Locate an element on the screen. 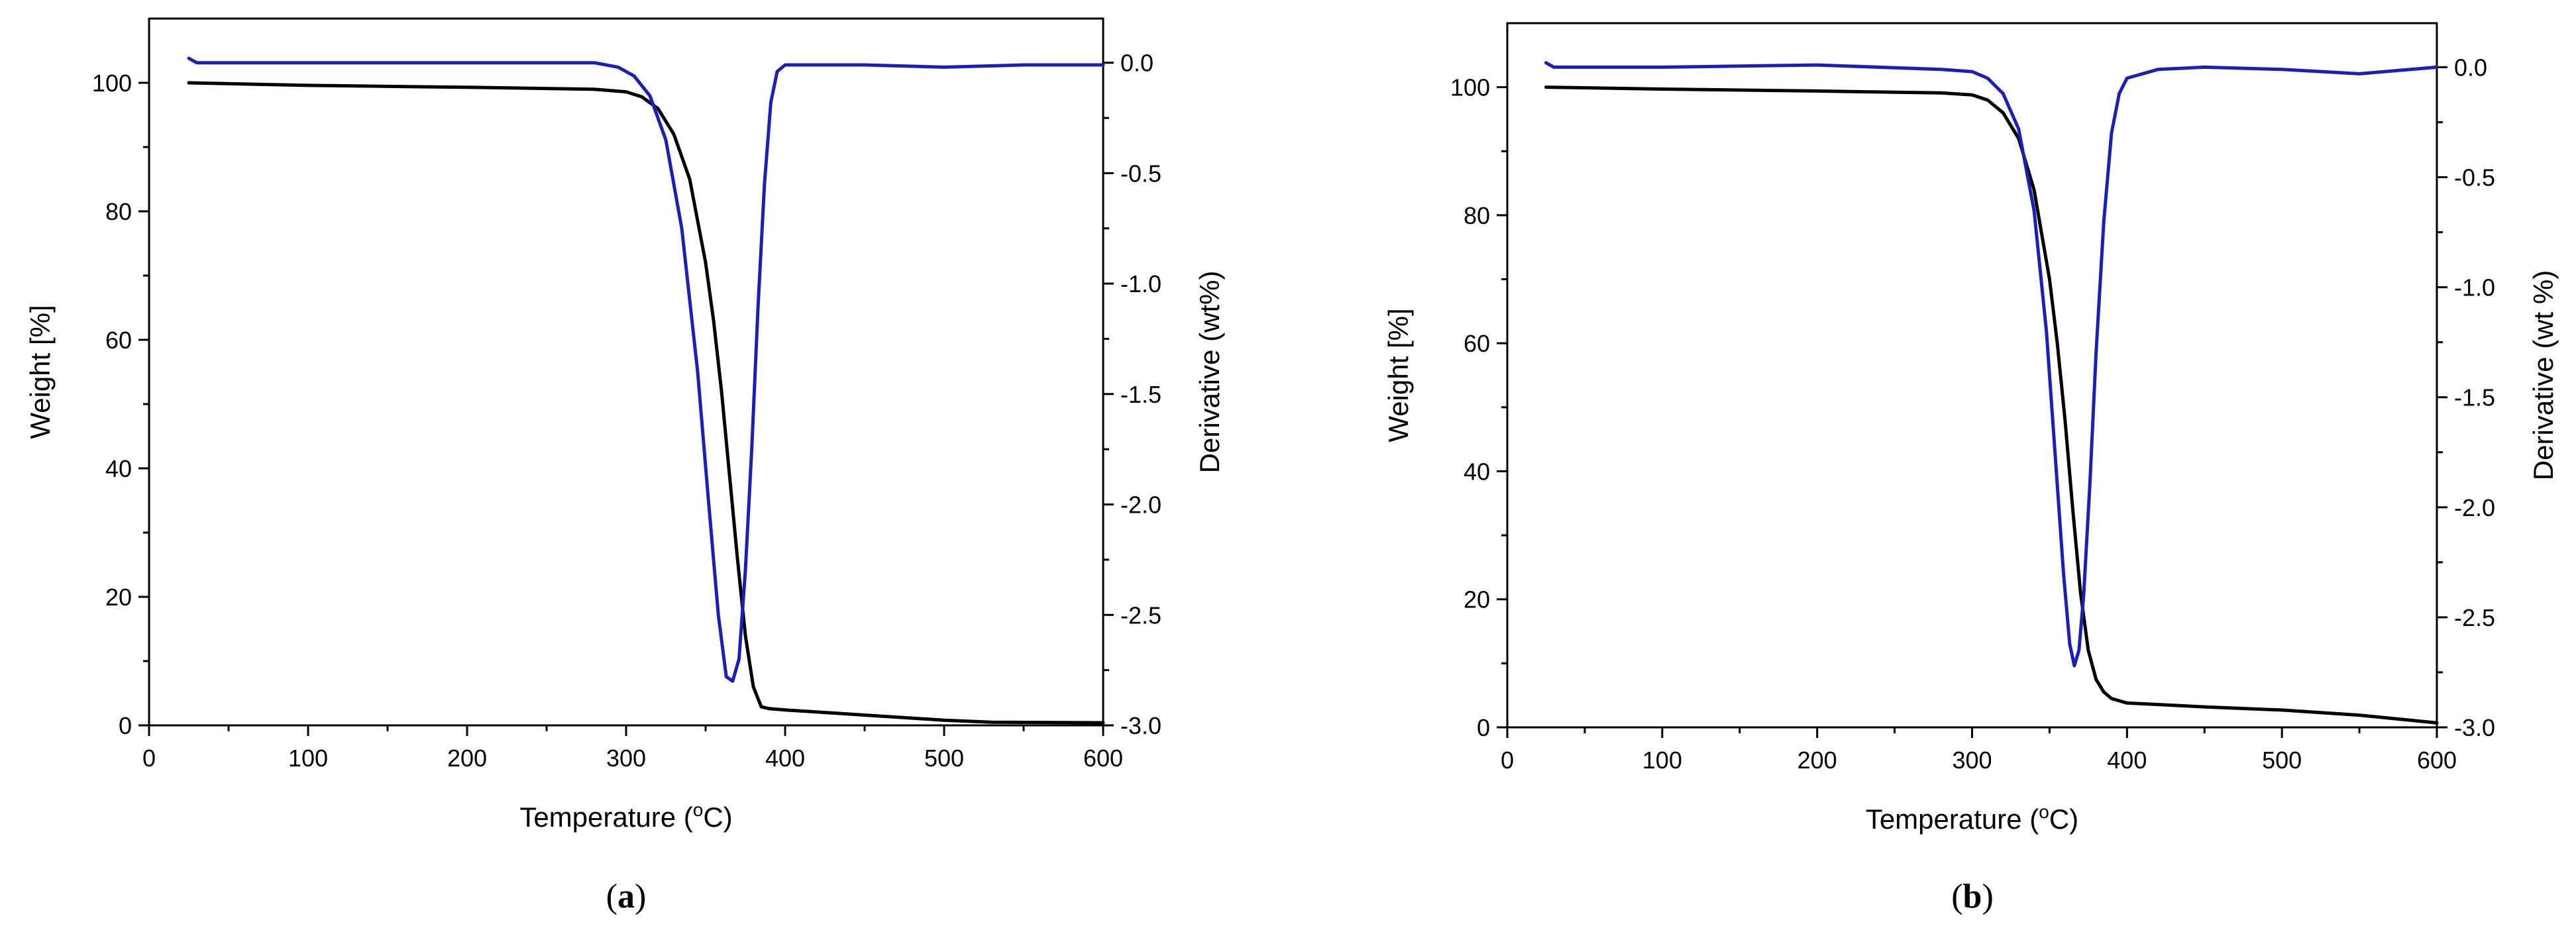 The width and height of the screenshot is (2576, 936). panel-caption: (a) is located at coordinates (626, 896).